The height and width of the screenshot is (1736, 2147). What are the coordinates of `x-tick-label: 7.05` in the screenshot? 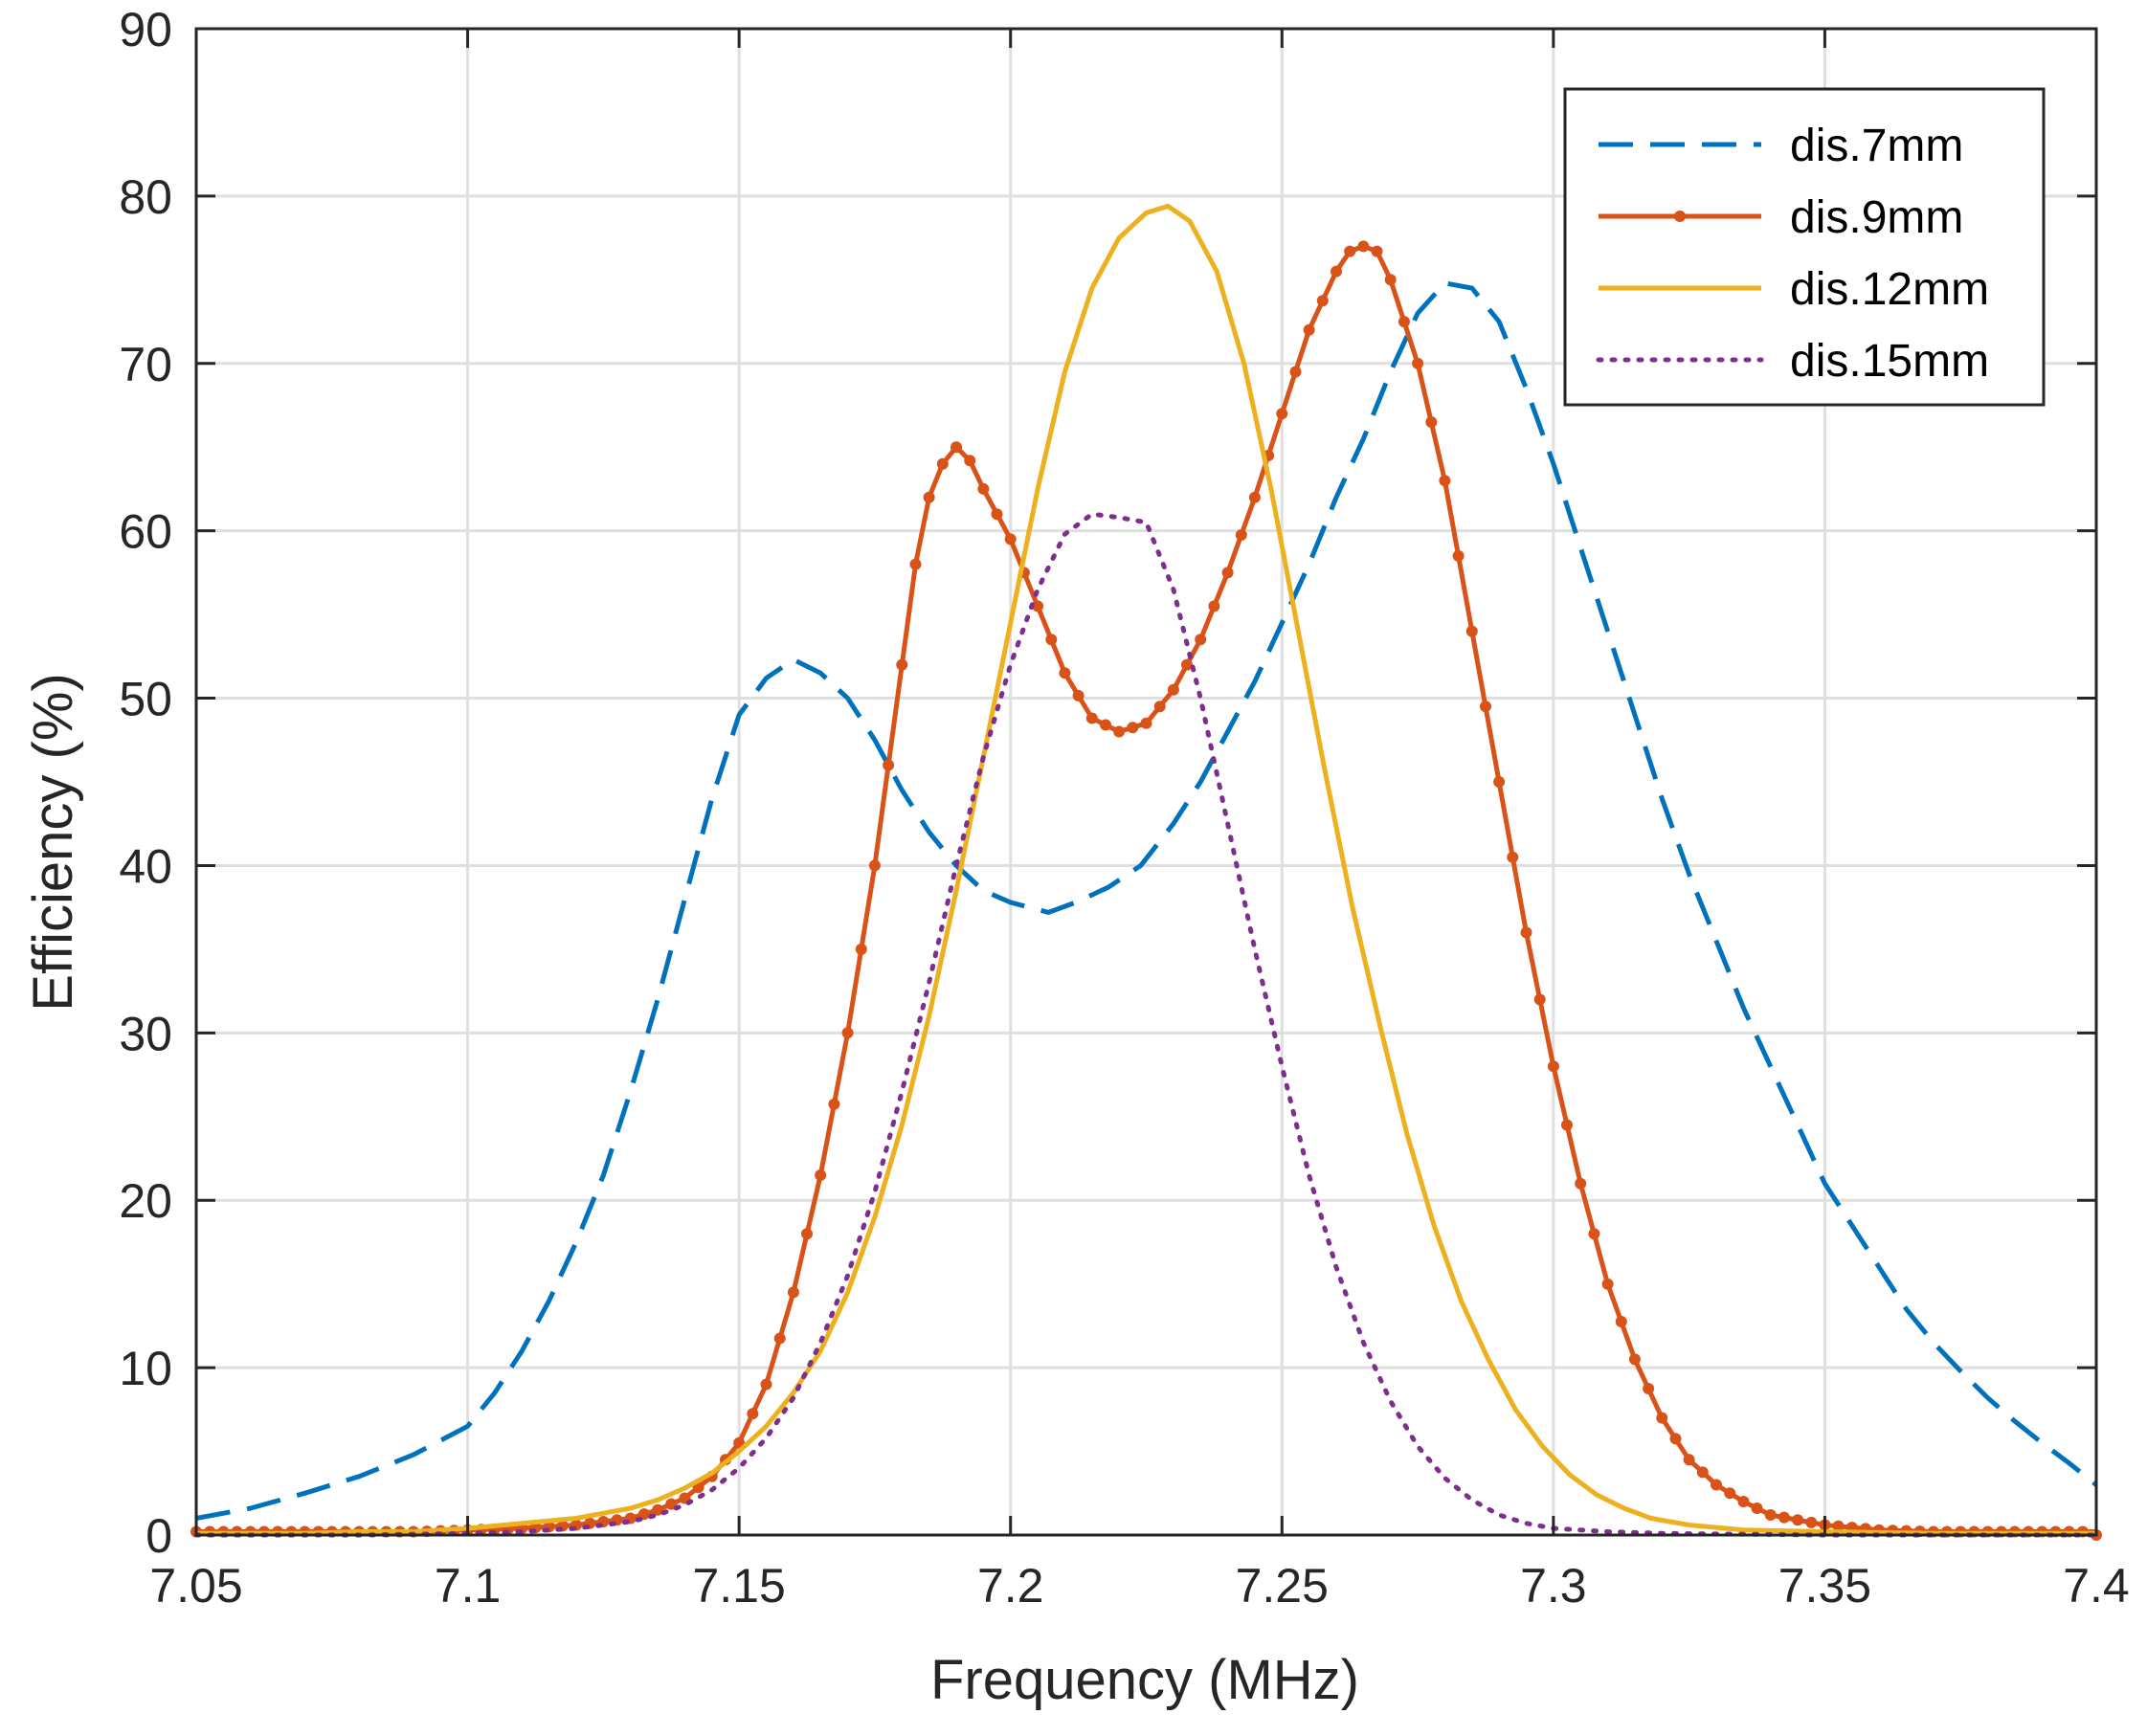 It's located at (195, 1586).